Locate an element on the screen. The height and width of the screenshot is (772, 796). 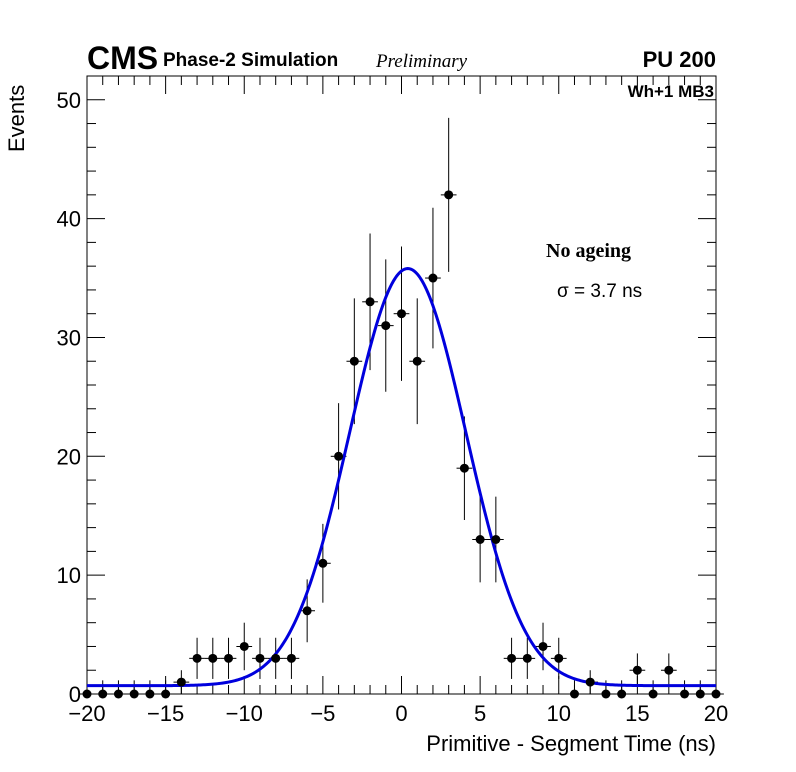
pileup-label: PU 200 is located at coordinates (679, 59).